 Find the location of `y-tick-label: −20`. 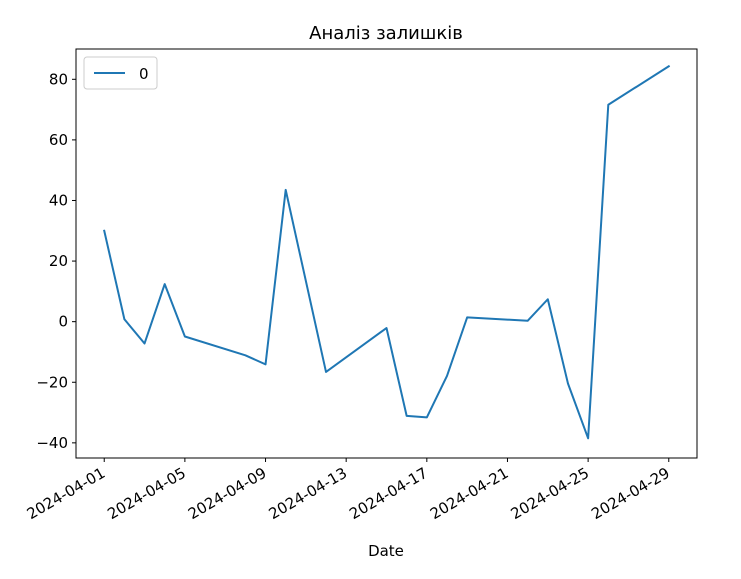

y-tick-label: −20 is located at coordinates (52, 382).